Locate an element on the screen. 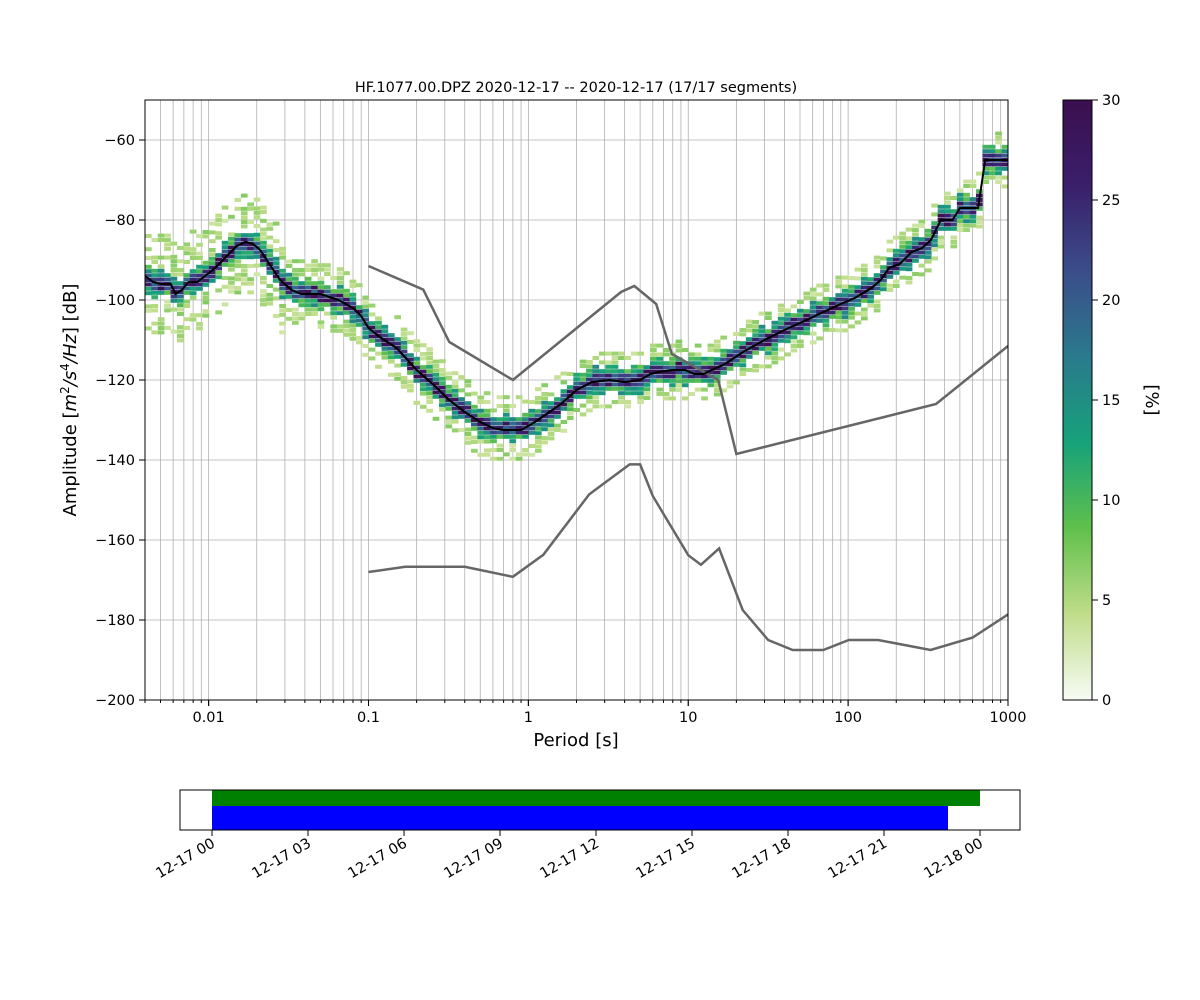  colorbar-ticks: 0 5 10 15 20 25 30 is located at coordinates (1106, 401).